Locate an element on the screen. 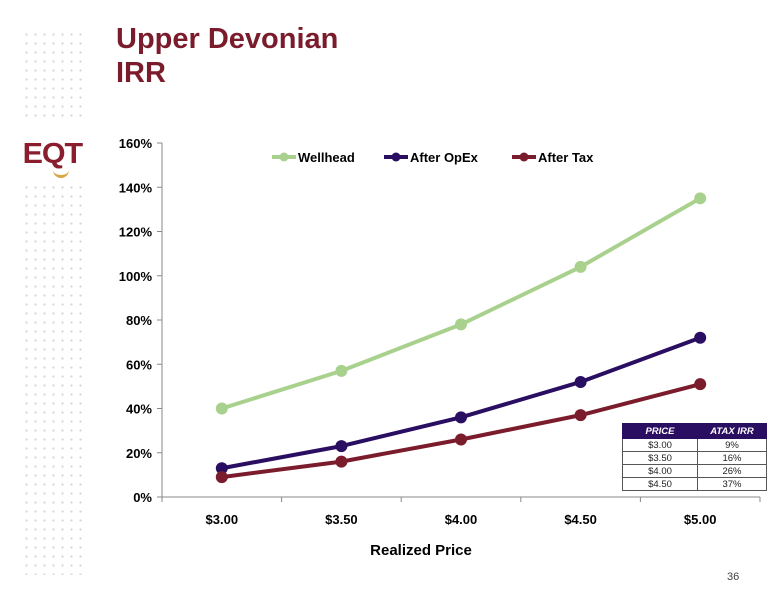 This screenshot has height=600, width=776. title-line-1: Upper Devonian is located at coordinates (227, 39).